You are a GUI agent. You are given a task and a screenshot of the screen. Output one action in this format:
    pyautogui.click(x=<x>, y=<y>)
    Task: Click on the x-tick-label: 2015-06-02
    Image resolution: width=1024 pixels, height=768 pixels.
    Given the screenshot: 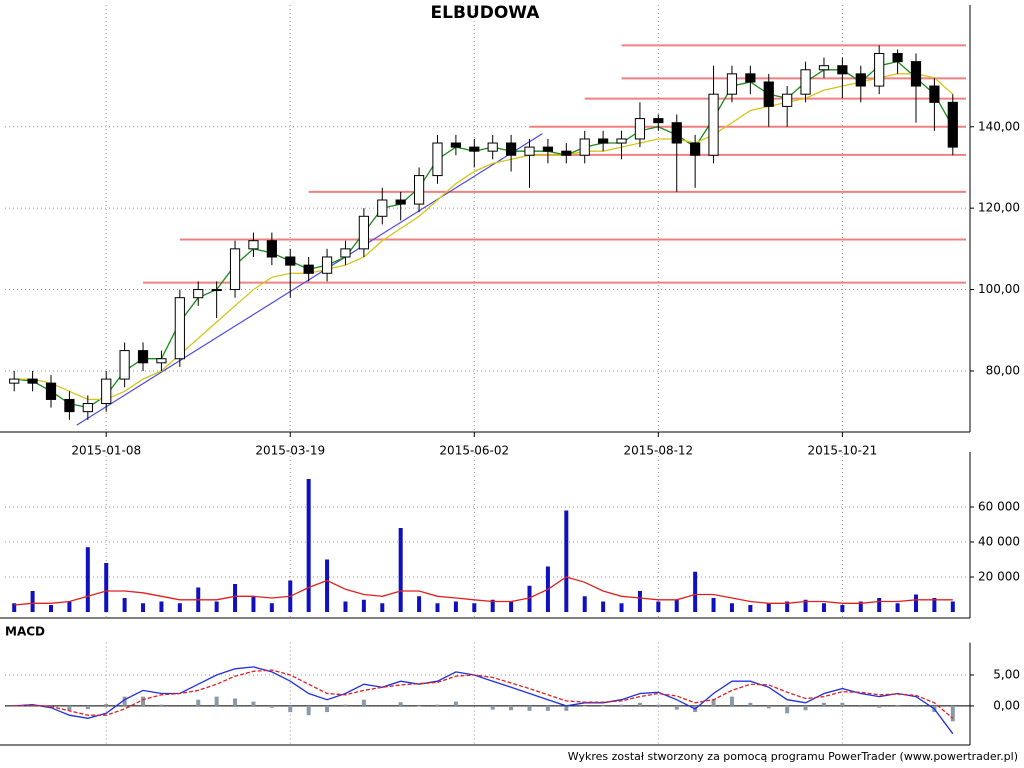 What is the action you would take?
    pyautogui.click(x=474, y=451)
    